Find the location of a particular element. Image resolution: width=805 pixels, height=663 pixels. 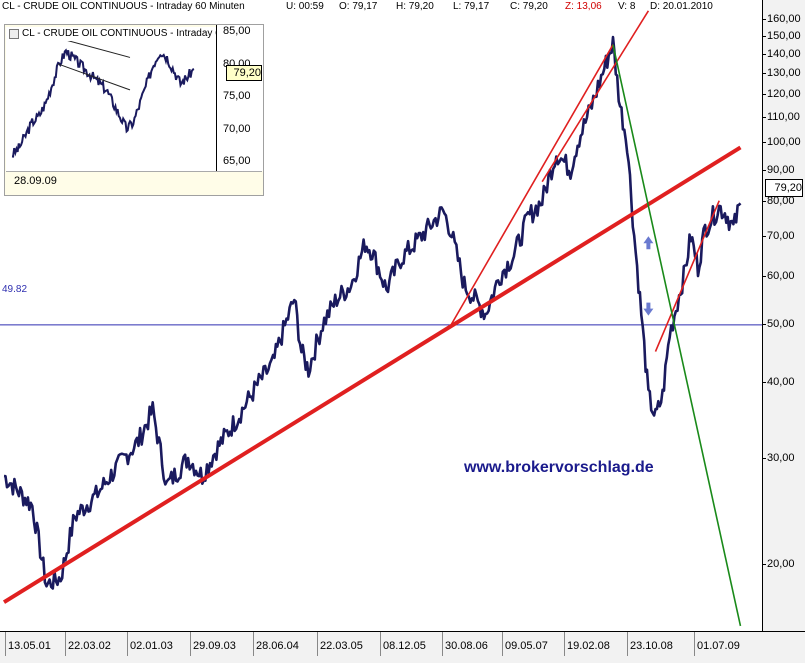

inset-time-axis: 28.09.09 is located at coordinates (134, 182).